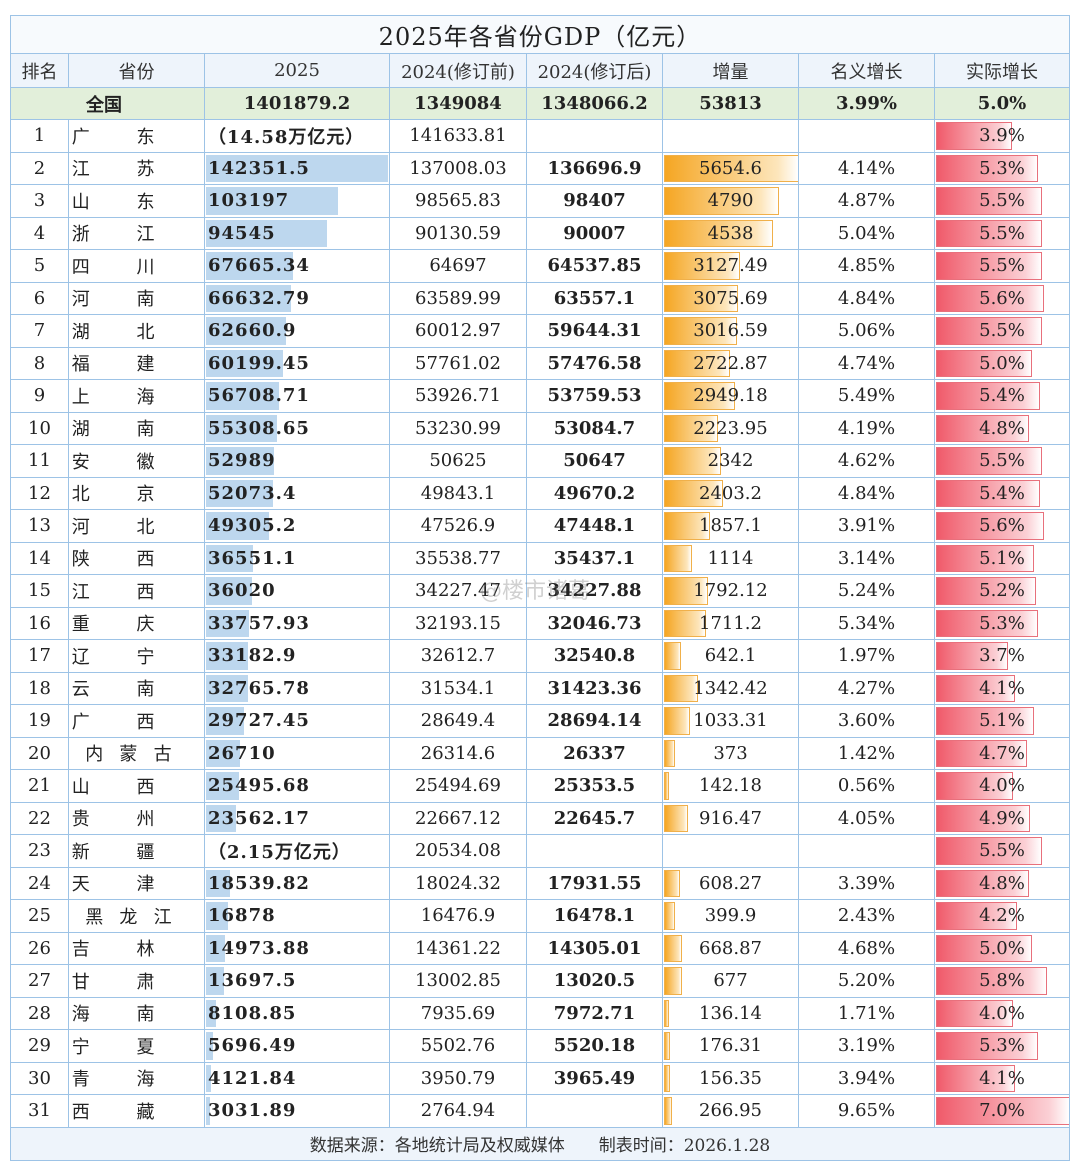  Describe the element at coordinates (39, 721) in the screenshot. I see `cell: 19` at that location.